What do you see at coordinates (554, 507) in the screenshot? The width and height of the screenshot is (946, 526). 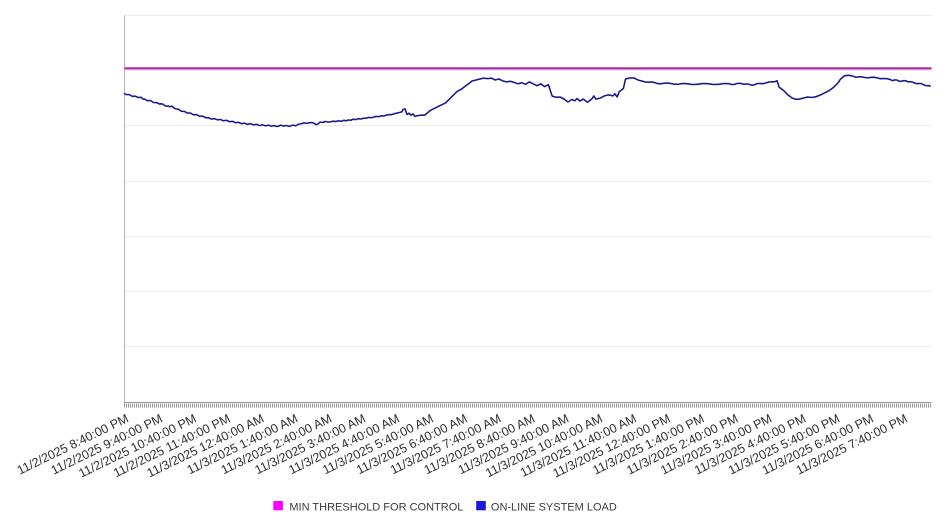 I see `svg-text: ON-LINE SYSTEM LOAD` at bounding box center [554, 507].